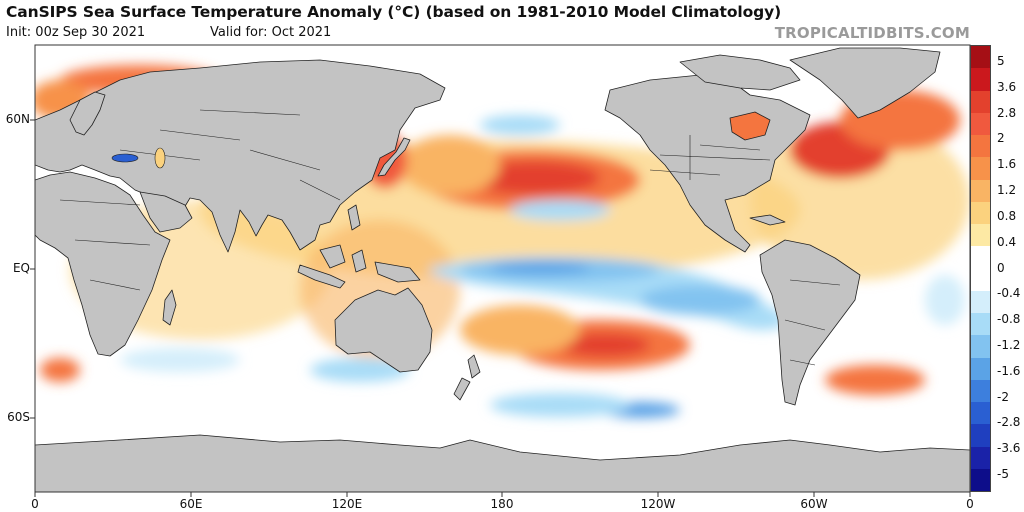 This screenshot has width=1024, height=512. I want to click on lon-label-60w: 60W, so click(814, 504).